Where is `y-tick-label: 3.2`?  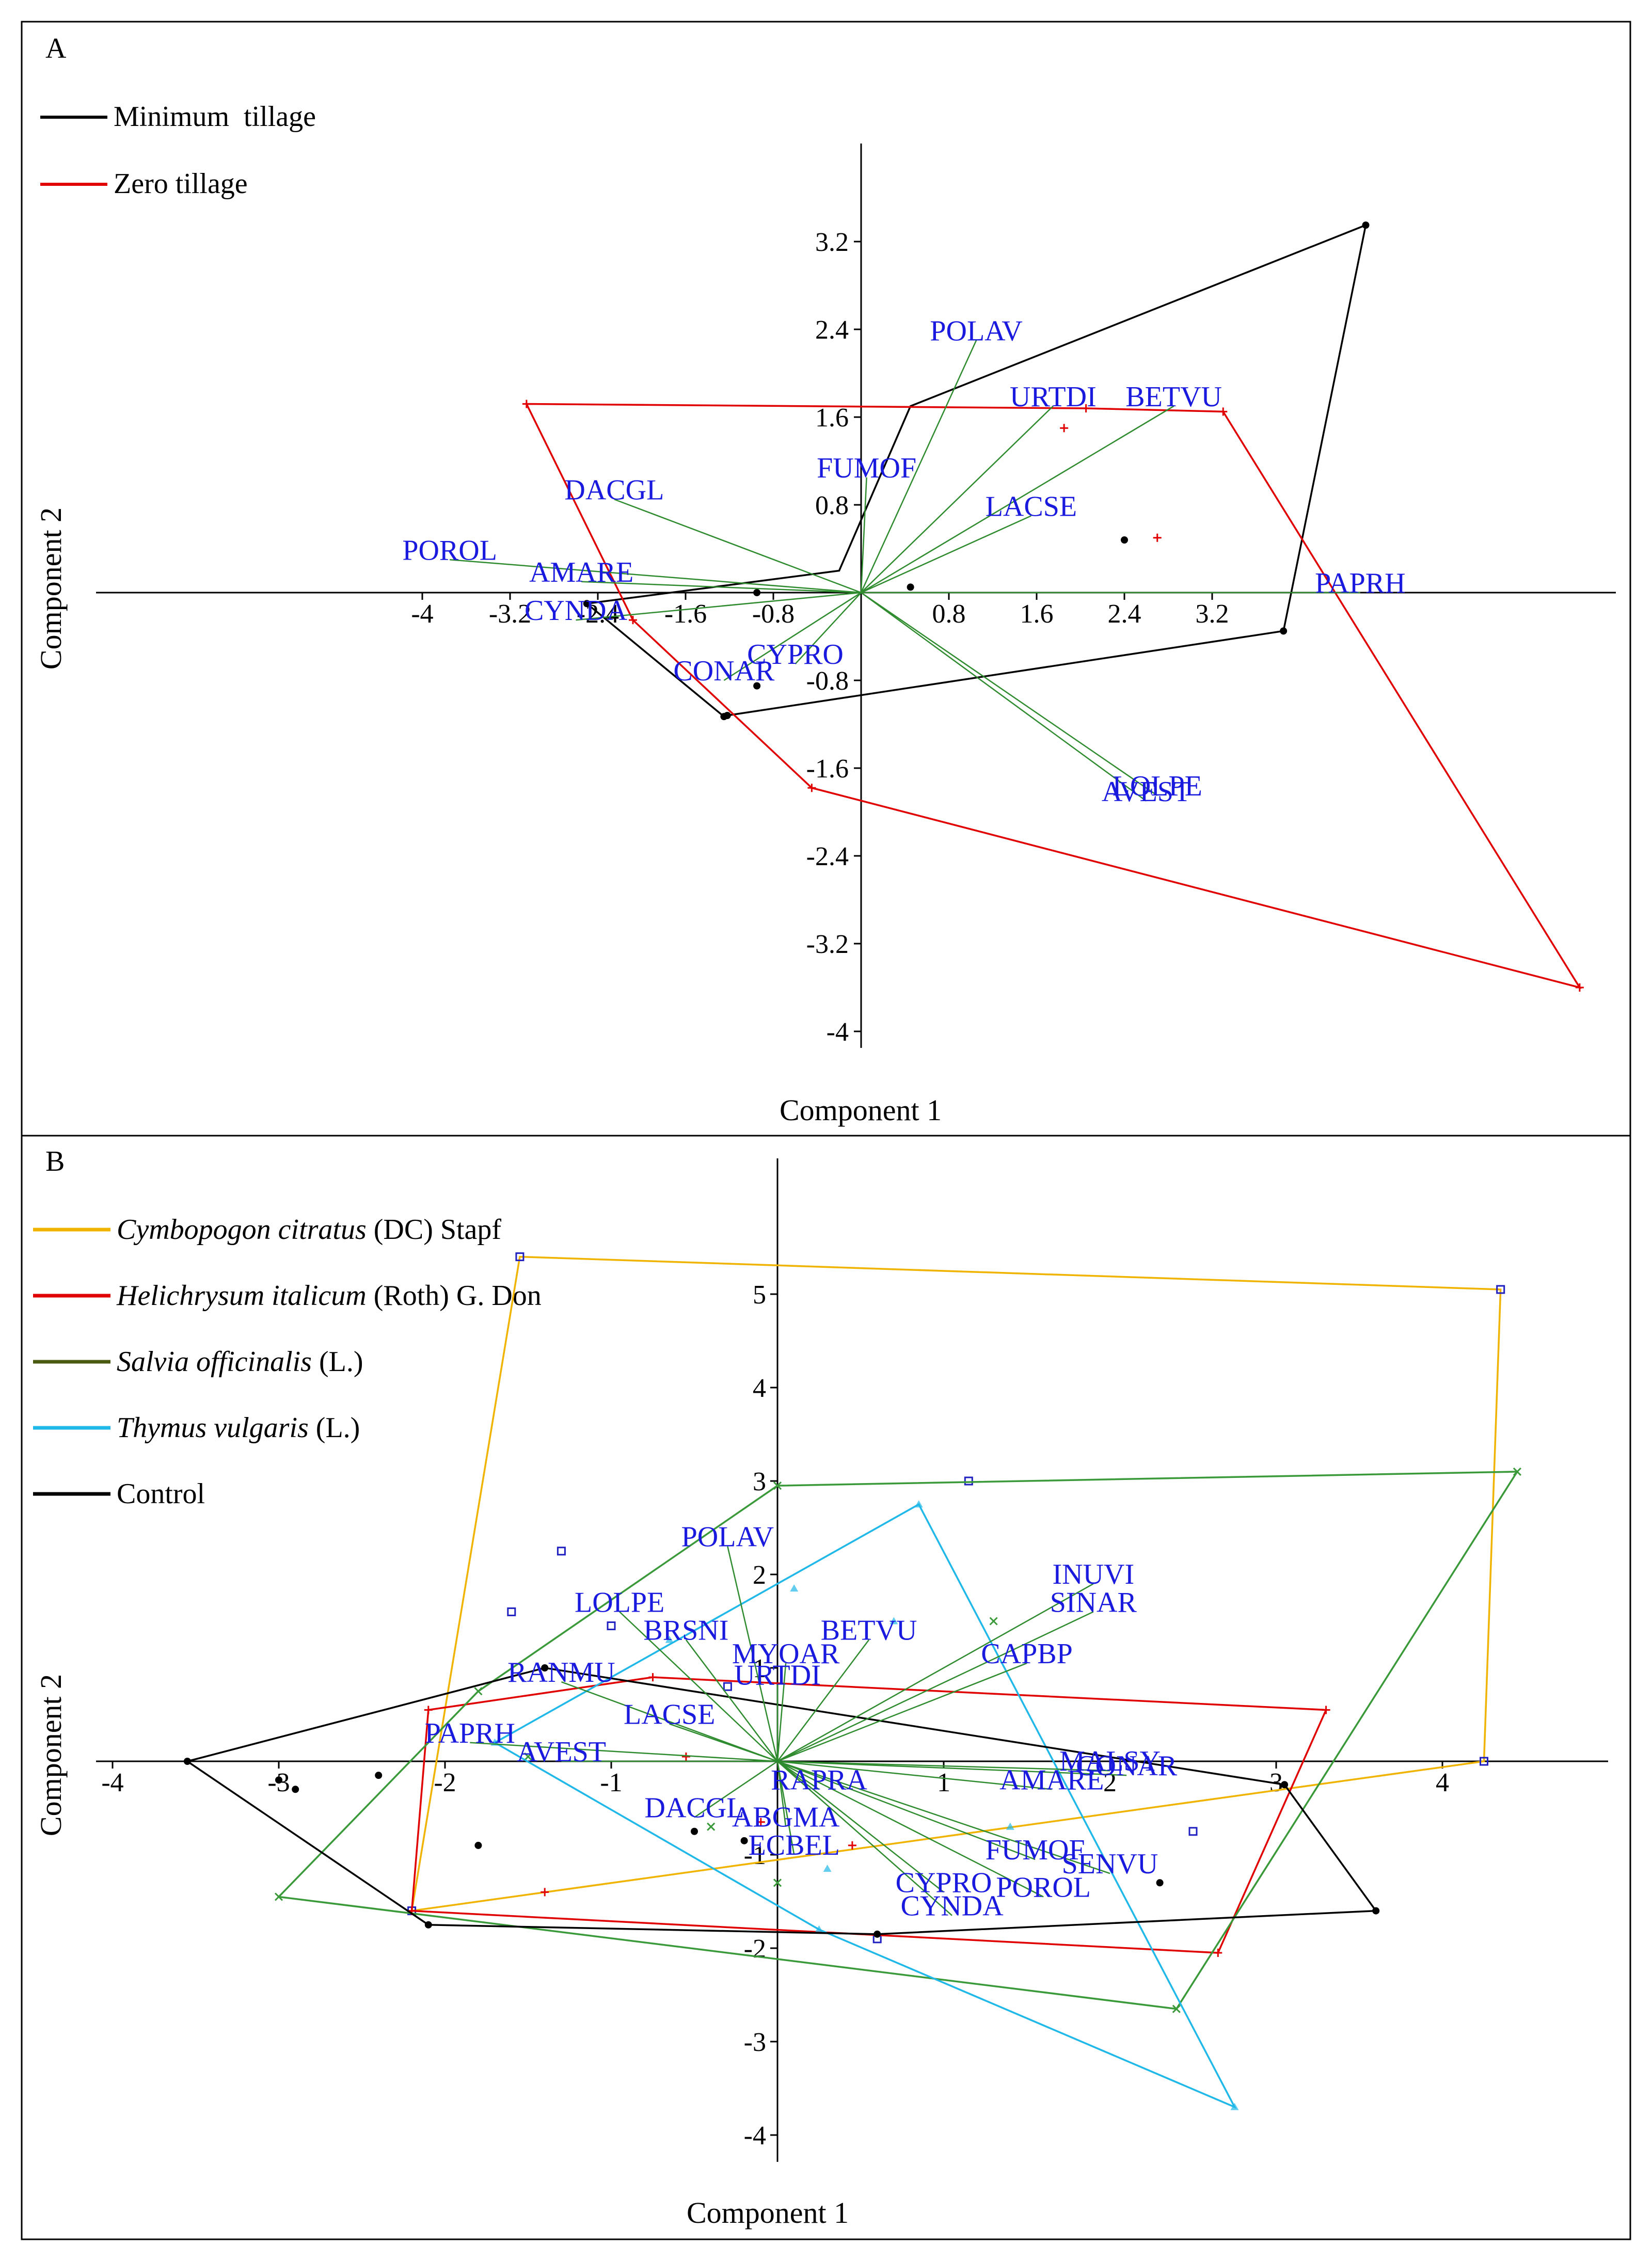 y-tick-label: 3.2 is located at coordinates (832, 243).